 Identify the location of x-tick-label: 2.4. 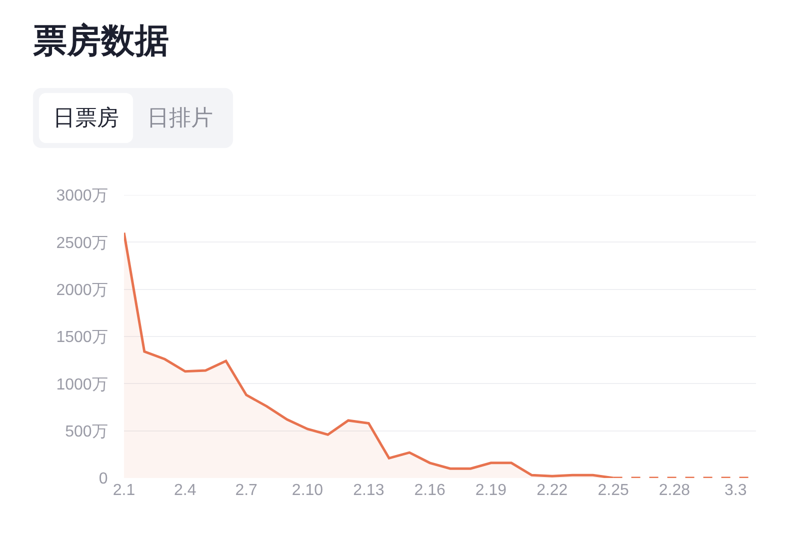
(185, 490).